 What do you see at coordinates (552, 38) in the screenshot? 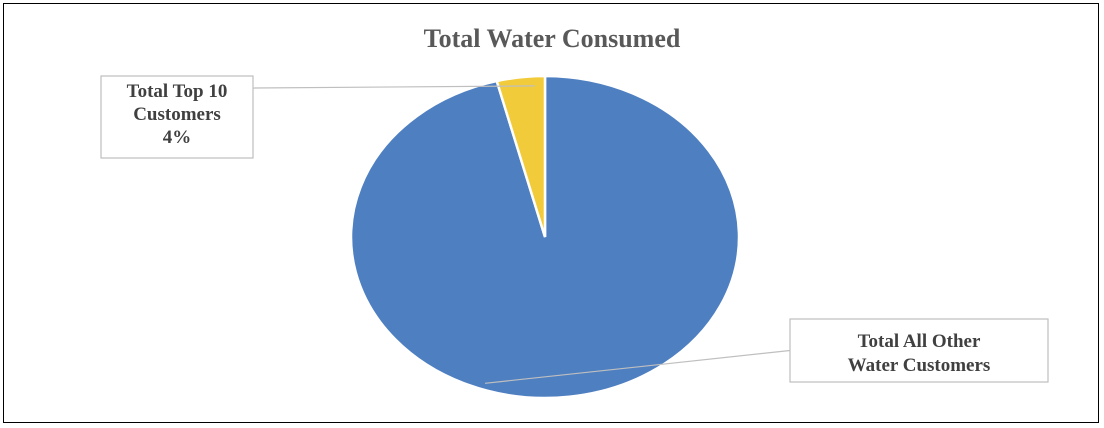
I see `chart-title: Total Water Consumed` at bounding box center [552, 38].